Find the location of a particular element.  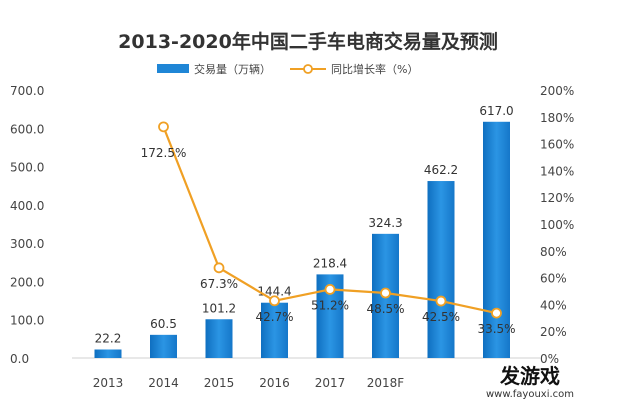

right-axis-tick-label: 80% is located at coordinates (553, 252).